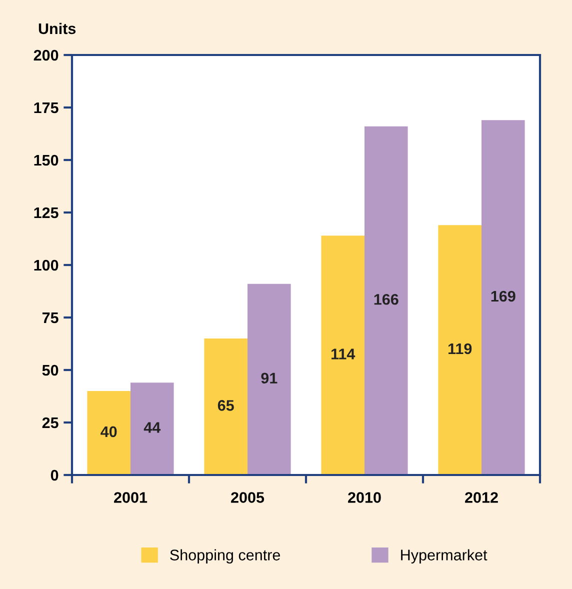 This screenshot has width=572, height=589. I want to click on y-tick-label: 125, so click(46, 212).